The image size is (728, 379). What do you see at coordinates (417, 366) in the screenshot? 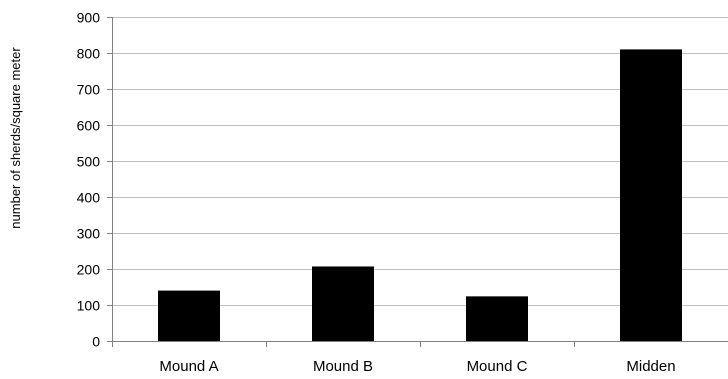
I see `x-tick-labels: Mound A Mound B Mound C Midden` at bounding box center [417, 366].